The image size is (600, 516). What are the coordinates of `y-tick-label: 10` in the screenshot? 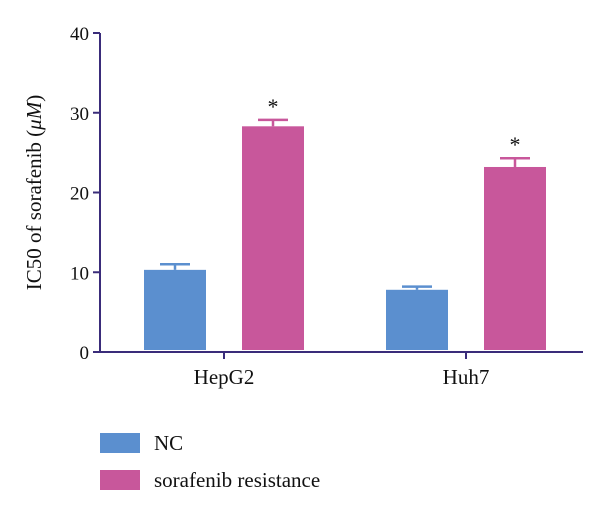 It's located at (79, 273).